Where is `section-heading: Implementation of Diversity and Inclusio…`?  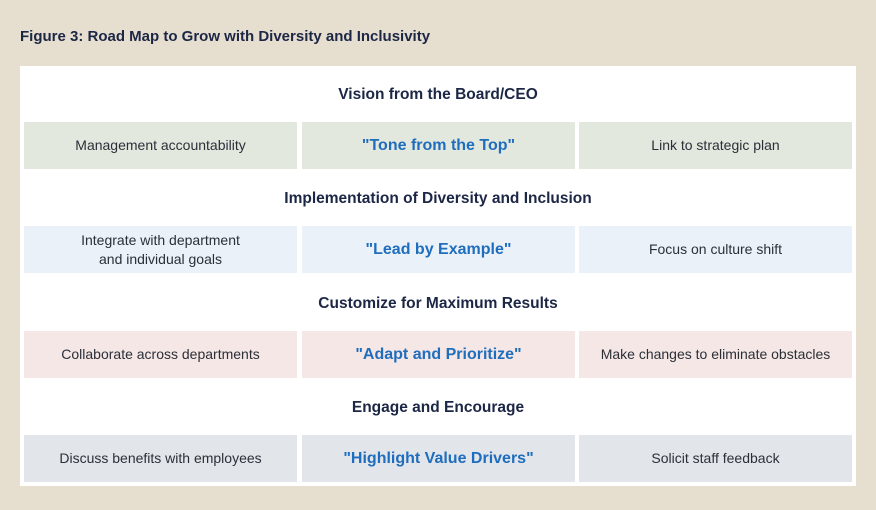 section-heading: Implementation of Diversity and Inclusio… is located at coordinates (438, 199).